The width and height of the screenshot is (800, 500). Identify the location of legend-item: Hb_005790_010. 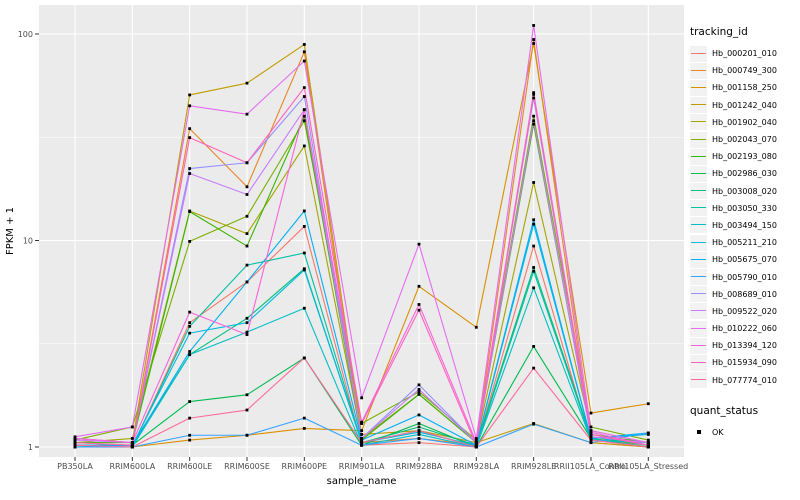
(744, 277).